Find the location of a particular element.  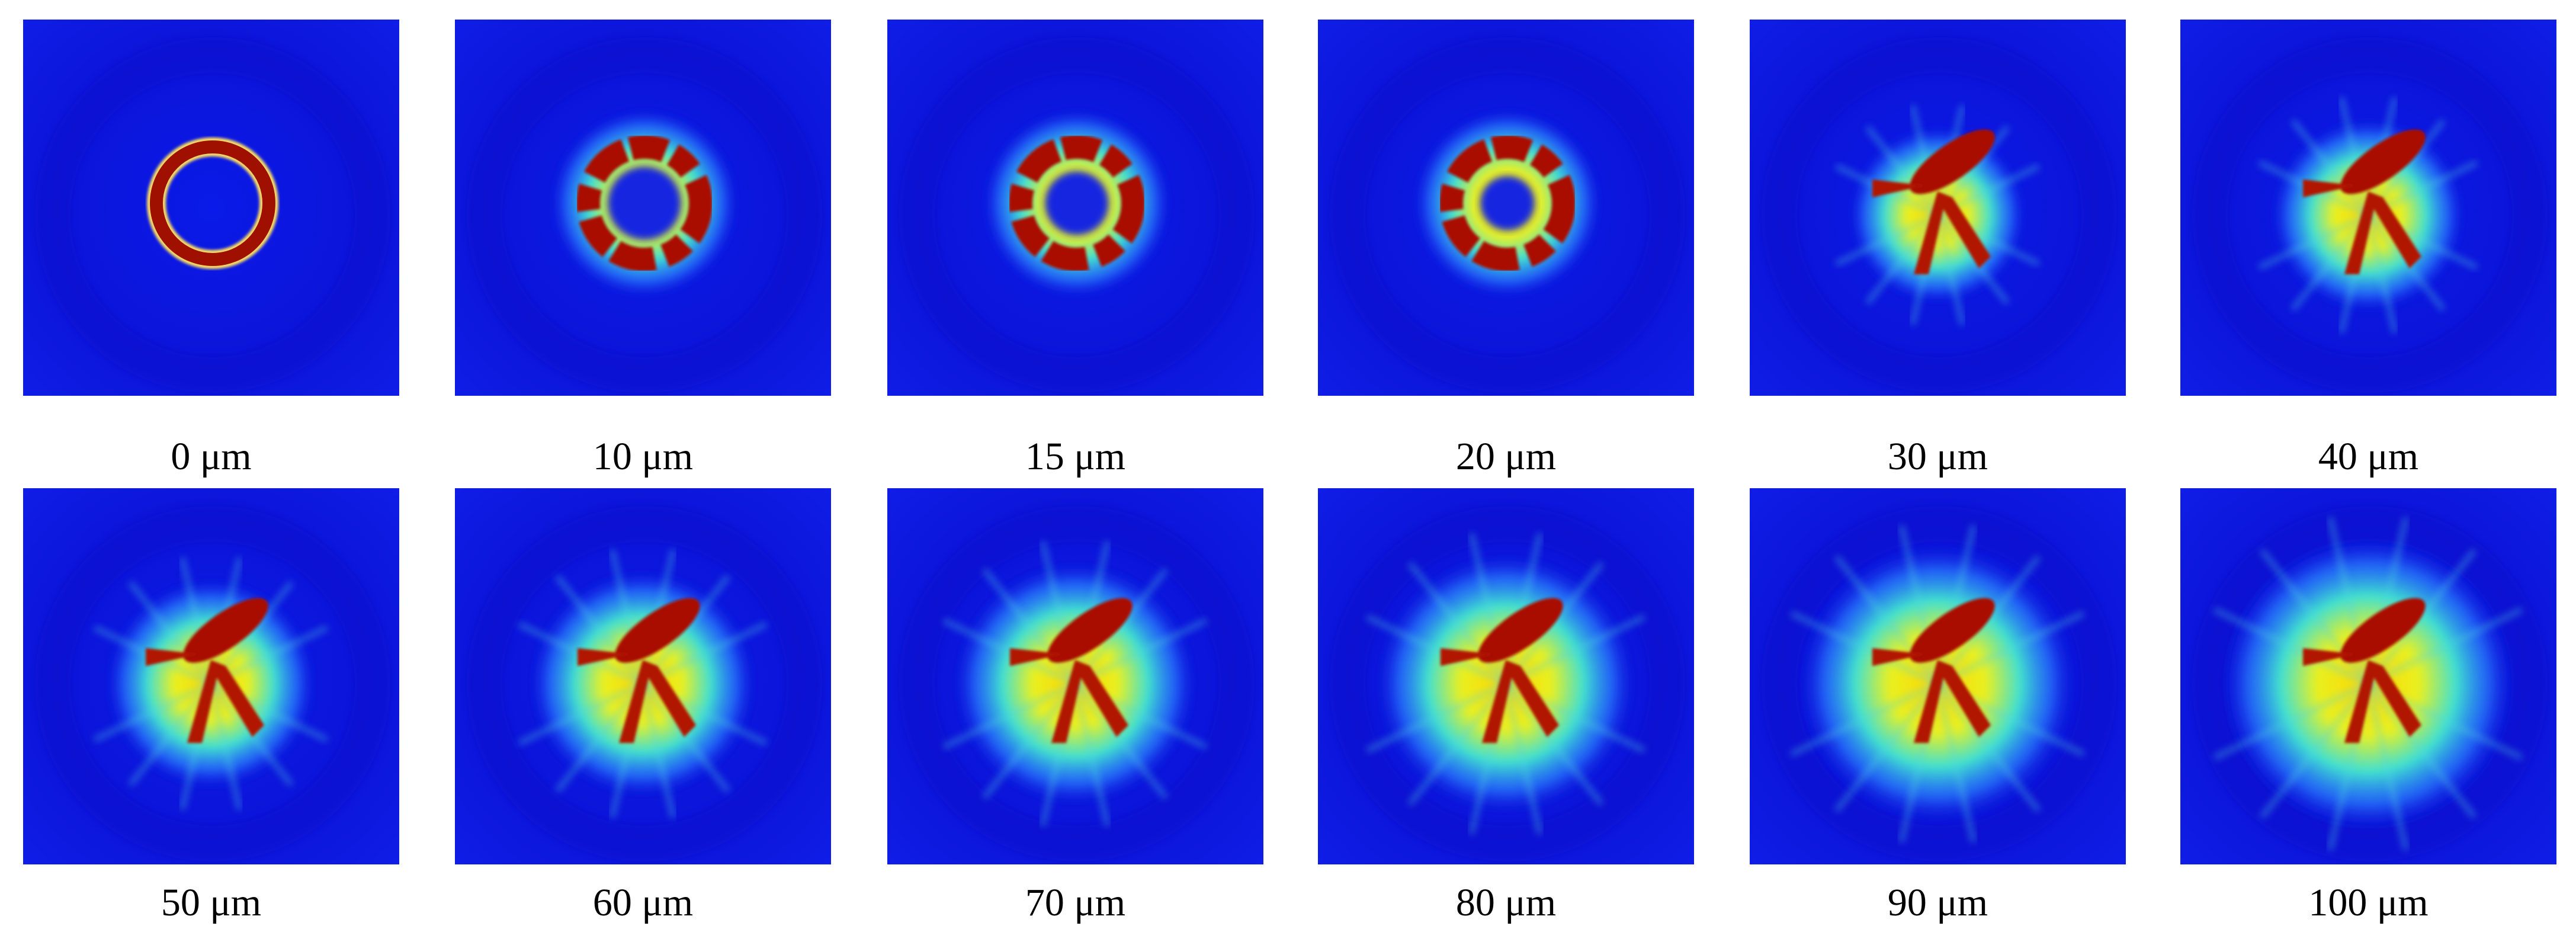

panel-label: 80 μm is located at coordinates (1506, 902).